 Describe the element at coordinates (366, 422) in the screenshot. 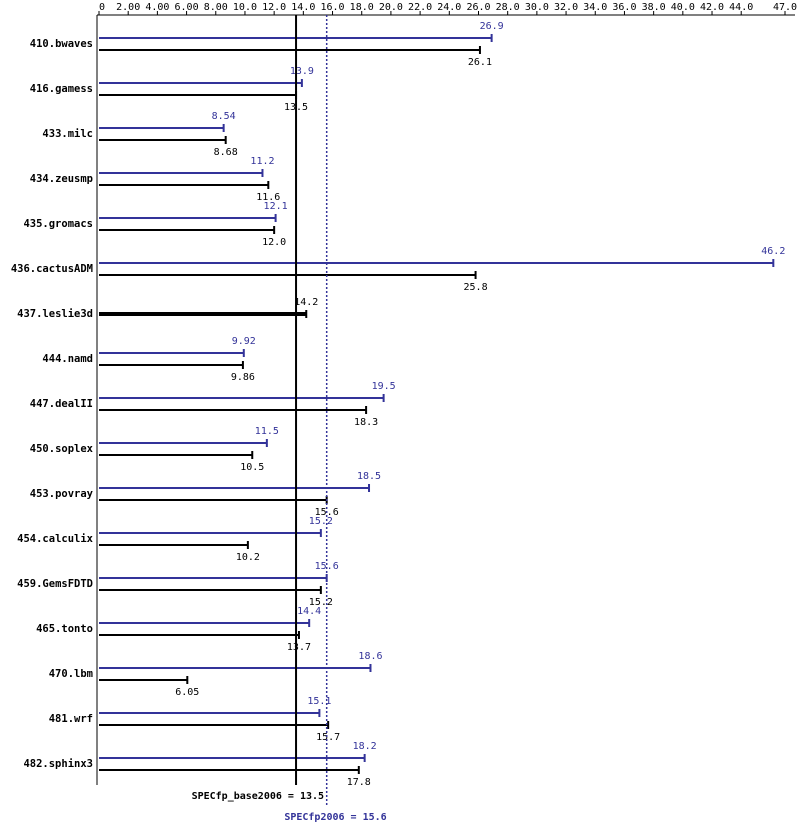

I see `value-label: 18.3` at that location.